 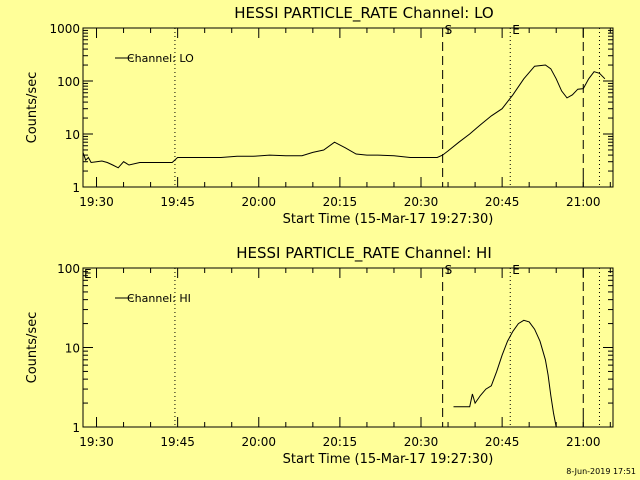 What do you see at coordinates (449, 30) in the screenshot?
I see `lo-marker-label: S` at bounding box center [449, 30].